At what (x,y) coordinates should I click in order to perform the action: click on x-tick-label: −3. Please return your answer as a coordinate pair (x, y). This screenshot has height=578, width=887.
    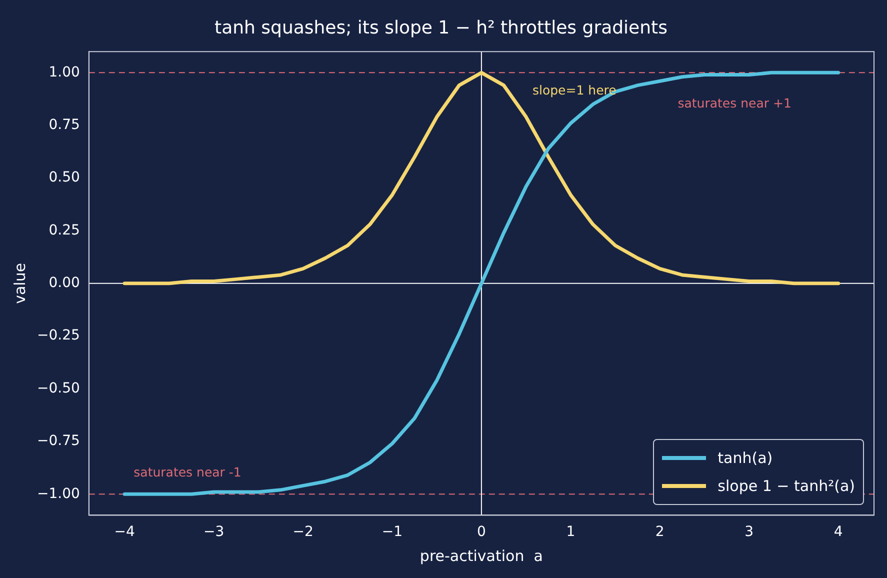
    Looking at the image, I should click on (213, 532).